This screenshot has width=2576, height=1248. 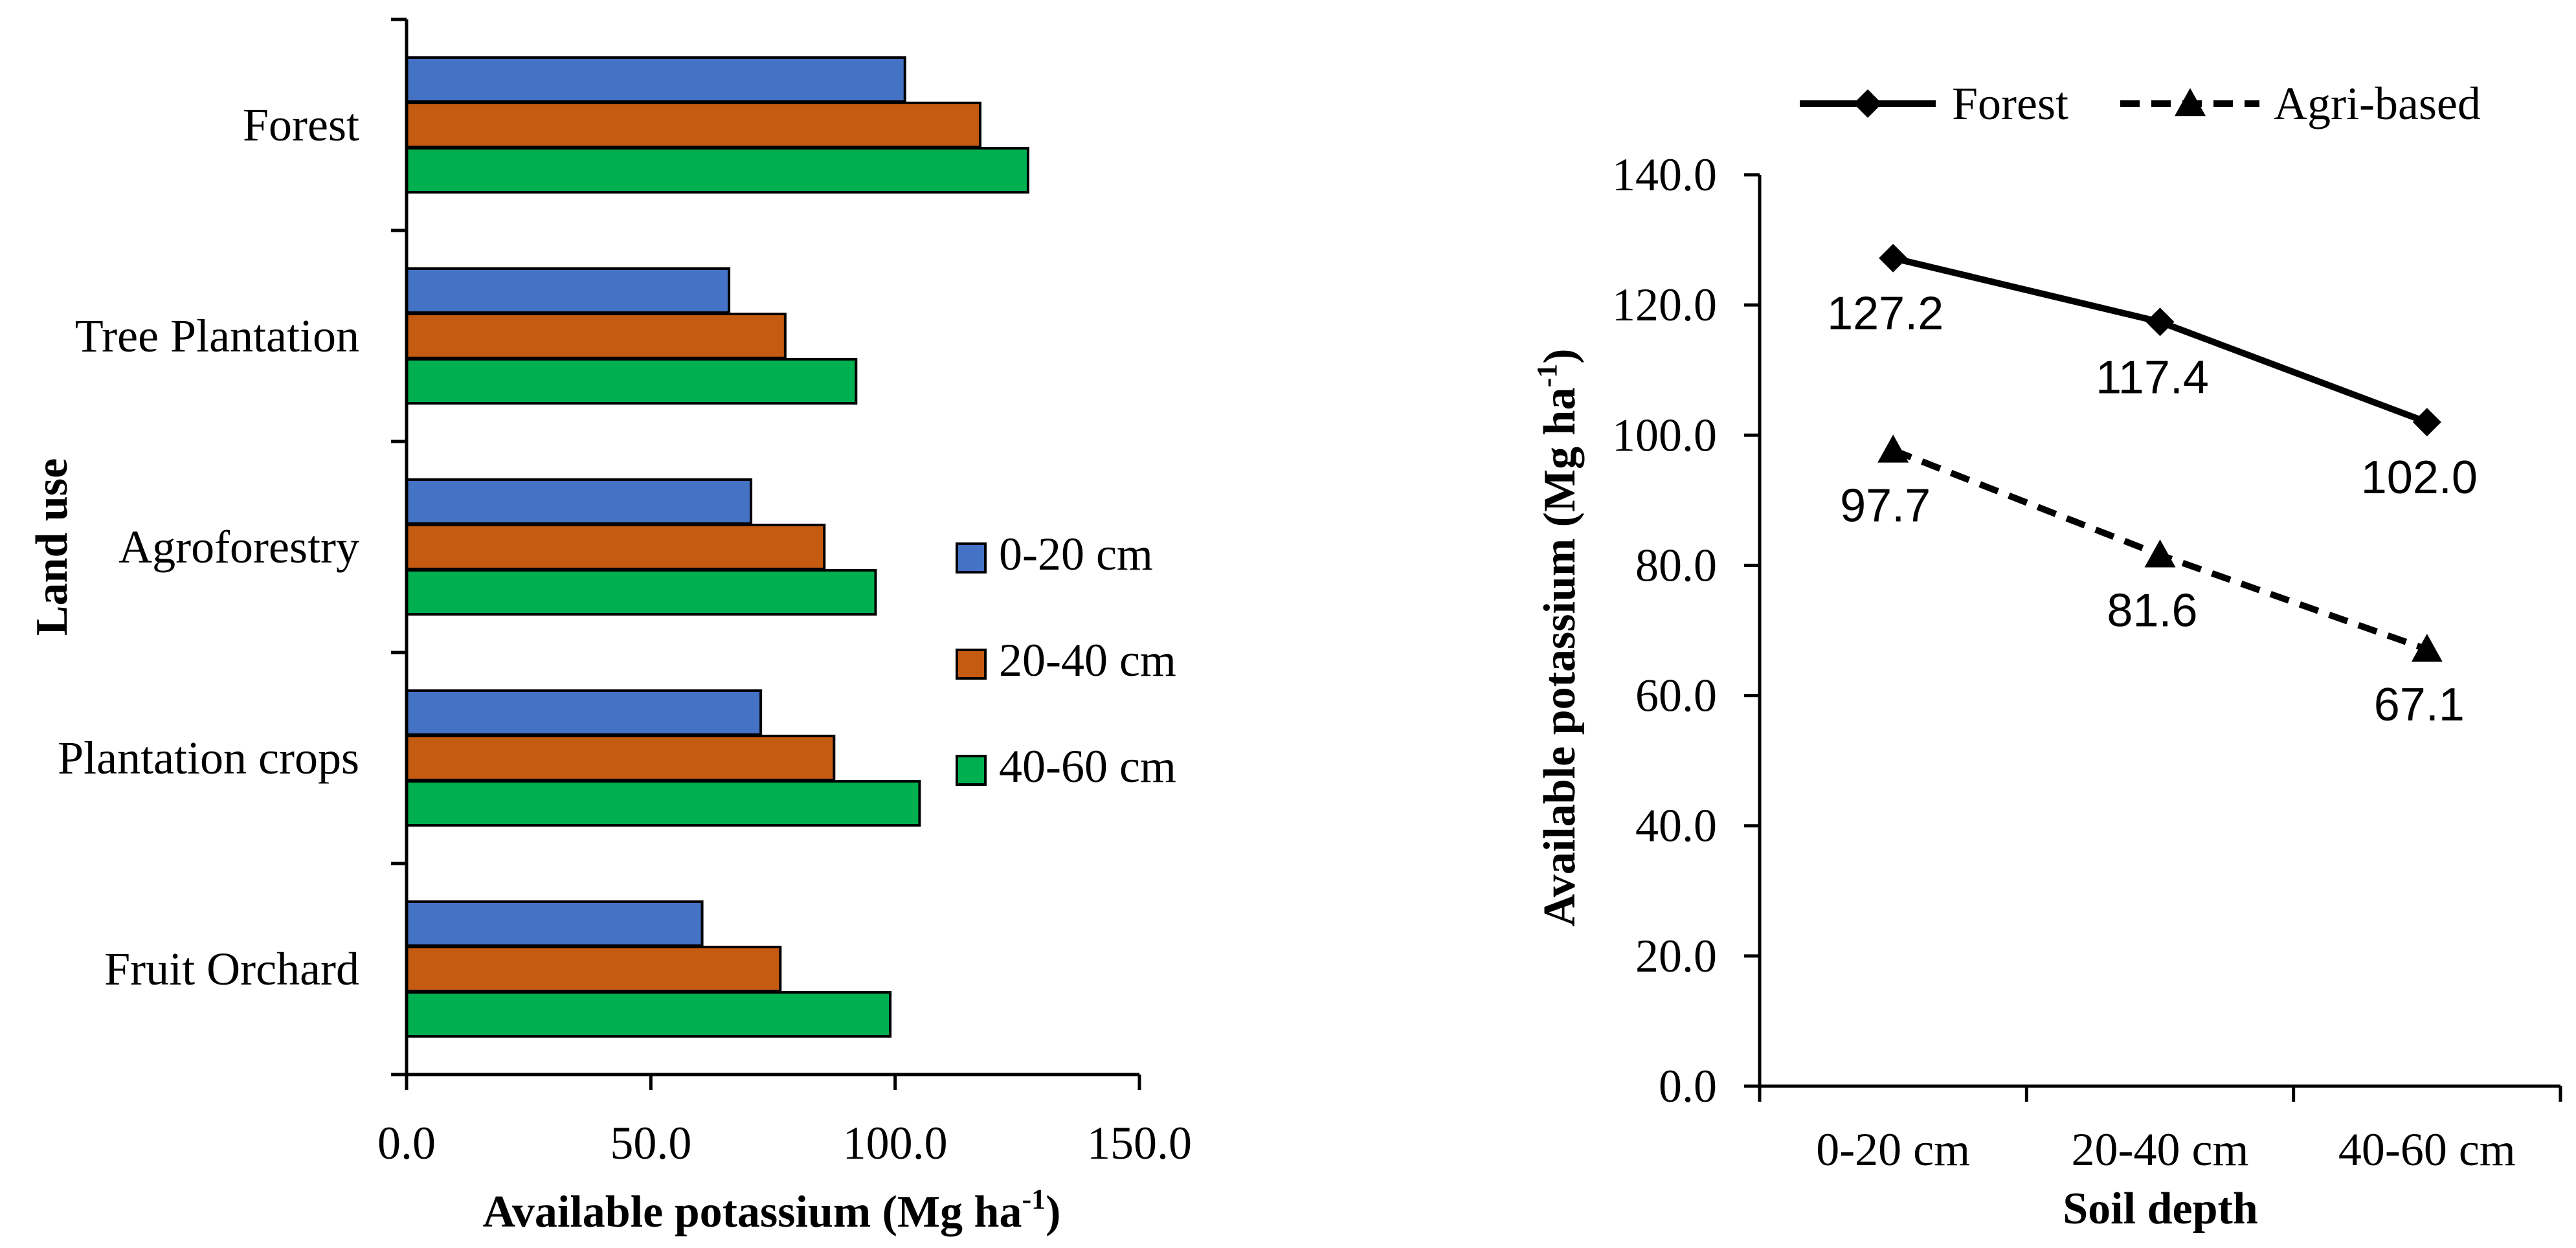 What do you see at coordinates (785, 1143) in the screenshot?
I see `x-tick-labels: 0.0 50.0 100.0 150.0` at bounding box center [785, 1143].